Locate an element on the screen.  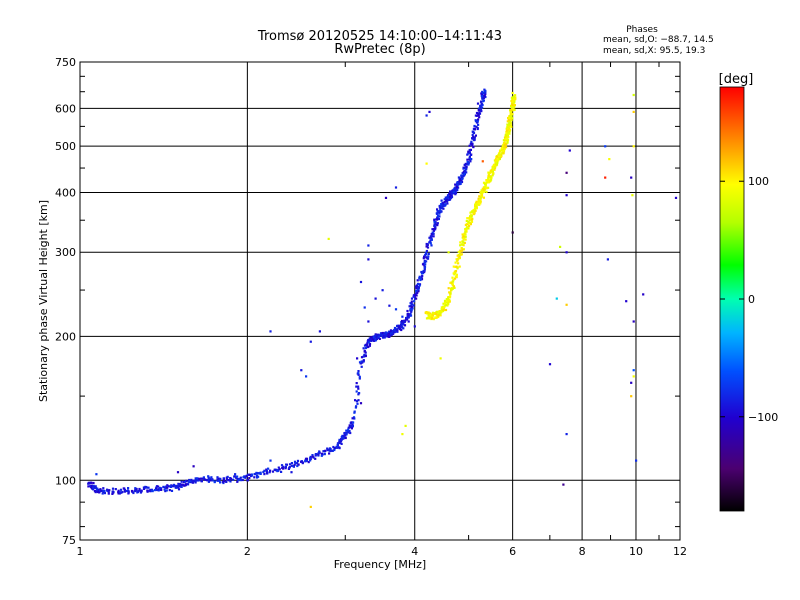
chart-title: Tromsø 20120525 14:10:00–14:11:43 is located at coordinates (379, 36).